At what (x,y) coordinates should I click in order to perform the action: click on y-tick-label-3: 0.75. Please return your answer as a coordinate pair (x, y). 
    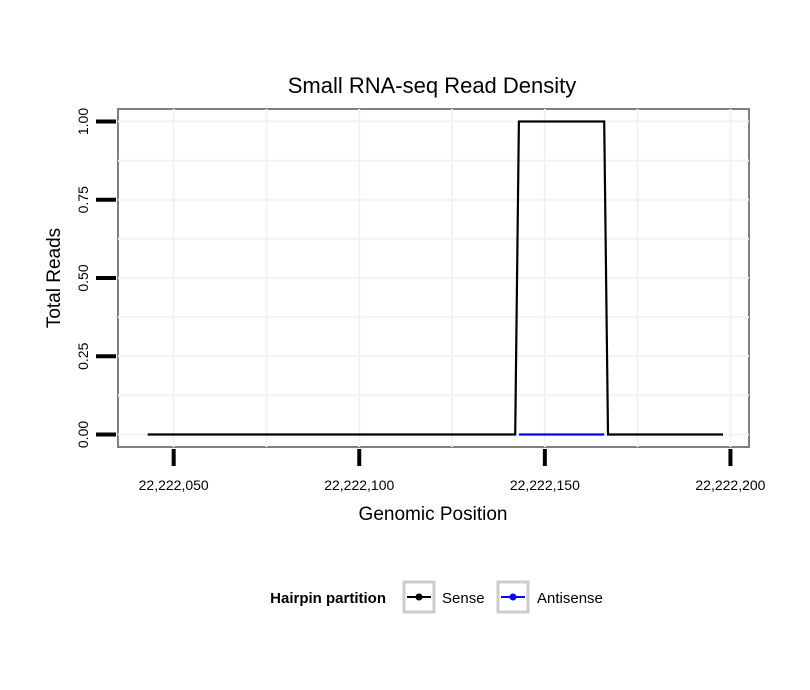
    Looking at the image, I should click on (83, 199).